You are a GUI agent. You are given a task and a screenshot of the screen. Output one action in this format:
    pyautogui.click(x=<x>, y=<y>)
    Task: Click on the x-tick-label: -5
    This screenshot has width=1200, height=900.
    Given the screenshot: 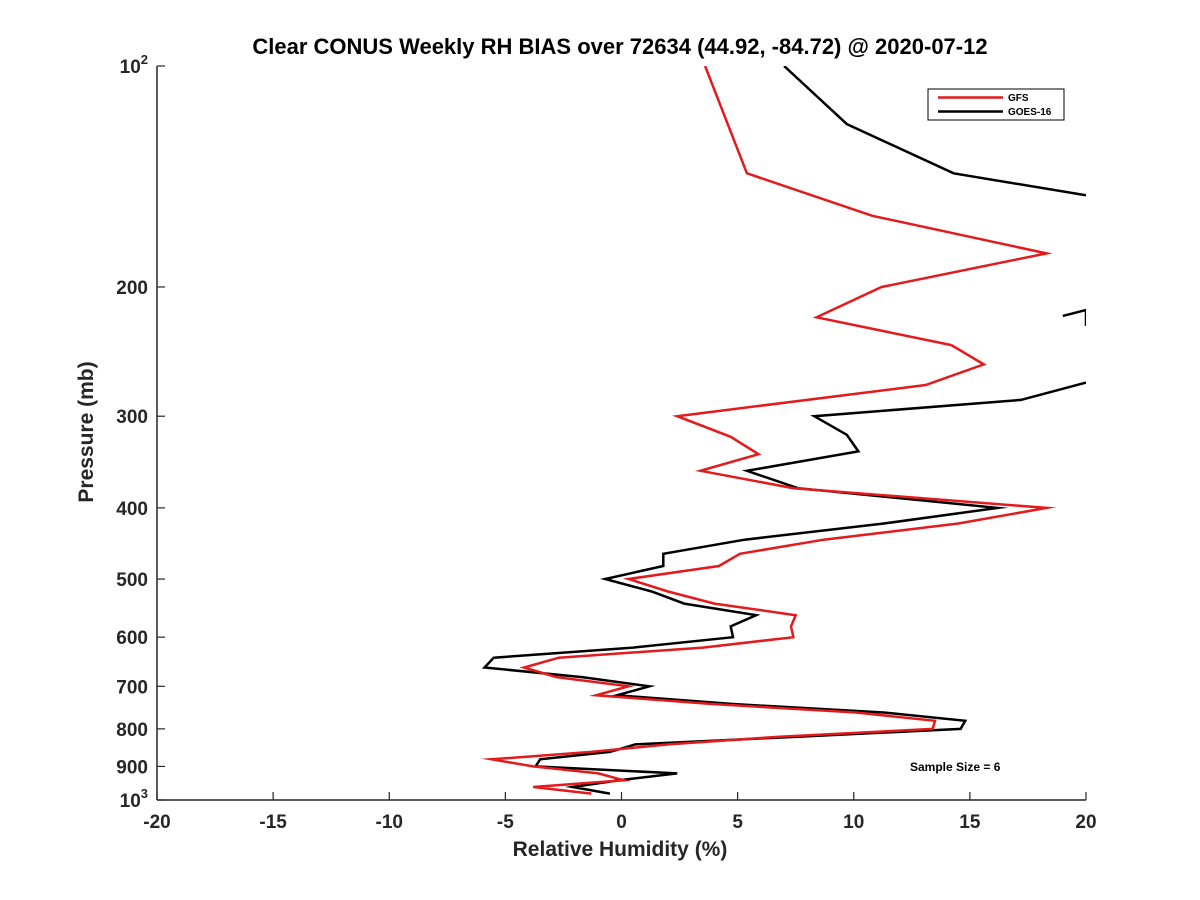 What is the action you would take?
    pyautogui.click(x=505, y=822)
    